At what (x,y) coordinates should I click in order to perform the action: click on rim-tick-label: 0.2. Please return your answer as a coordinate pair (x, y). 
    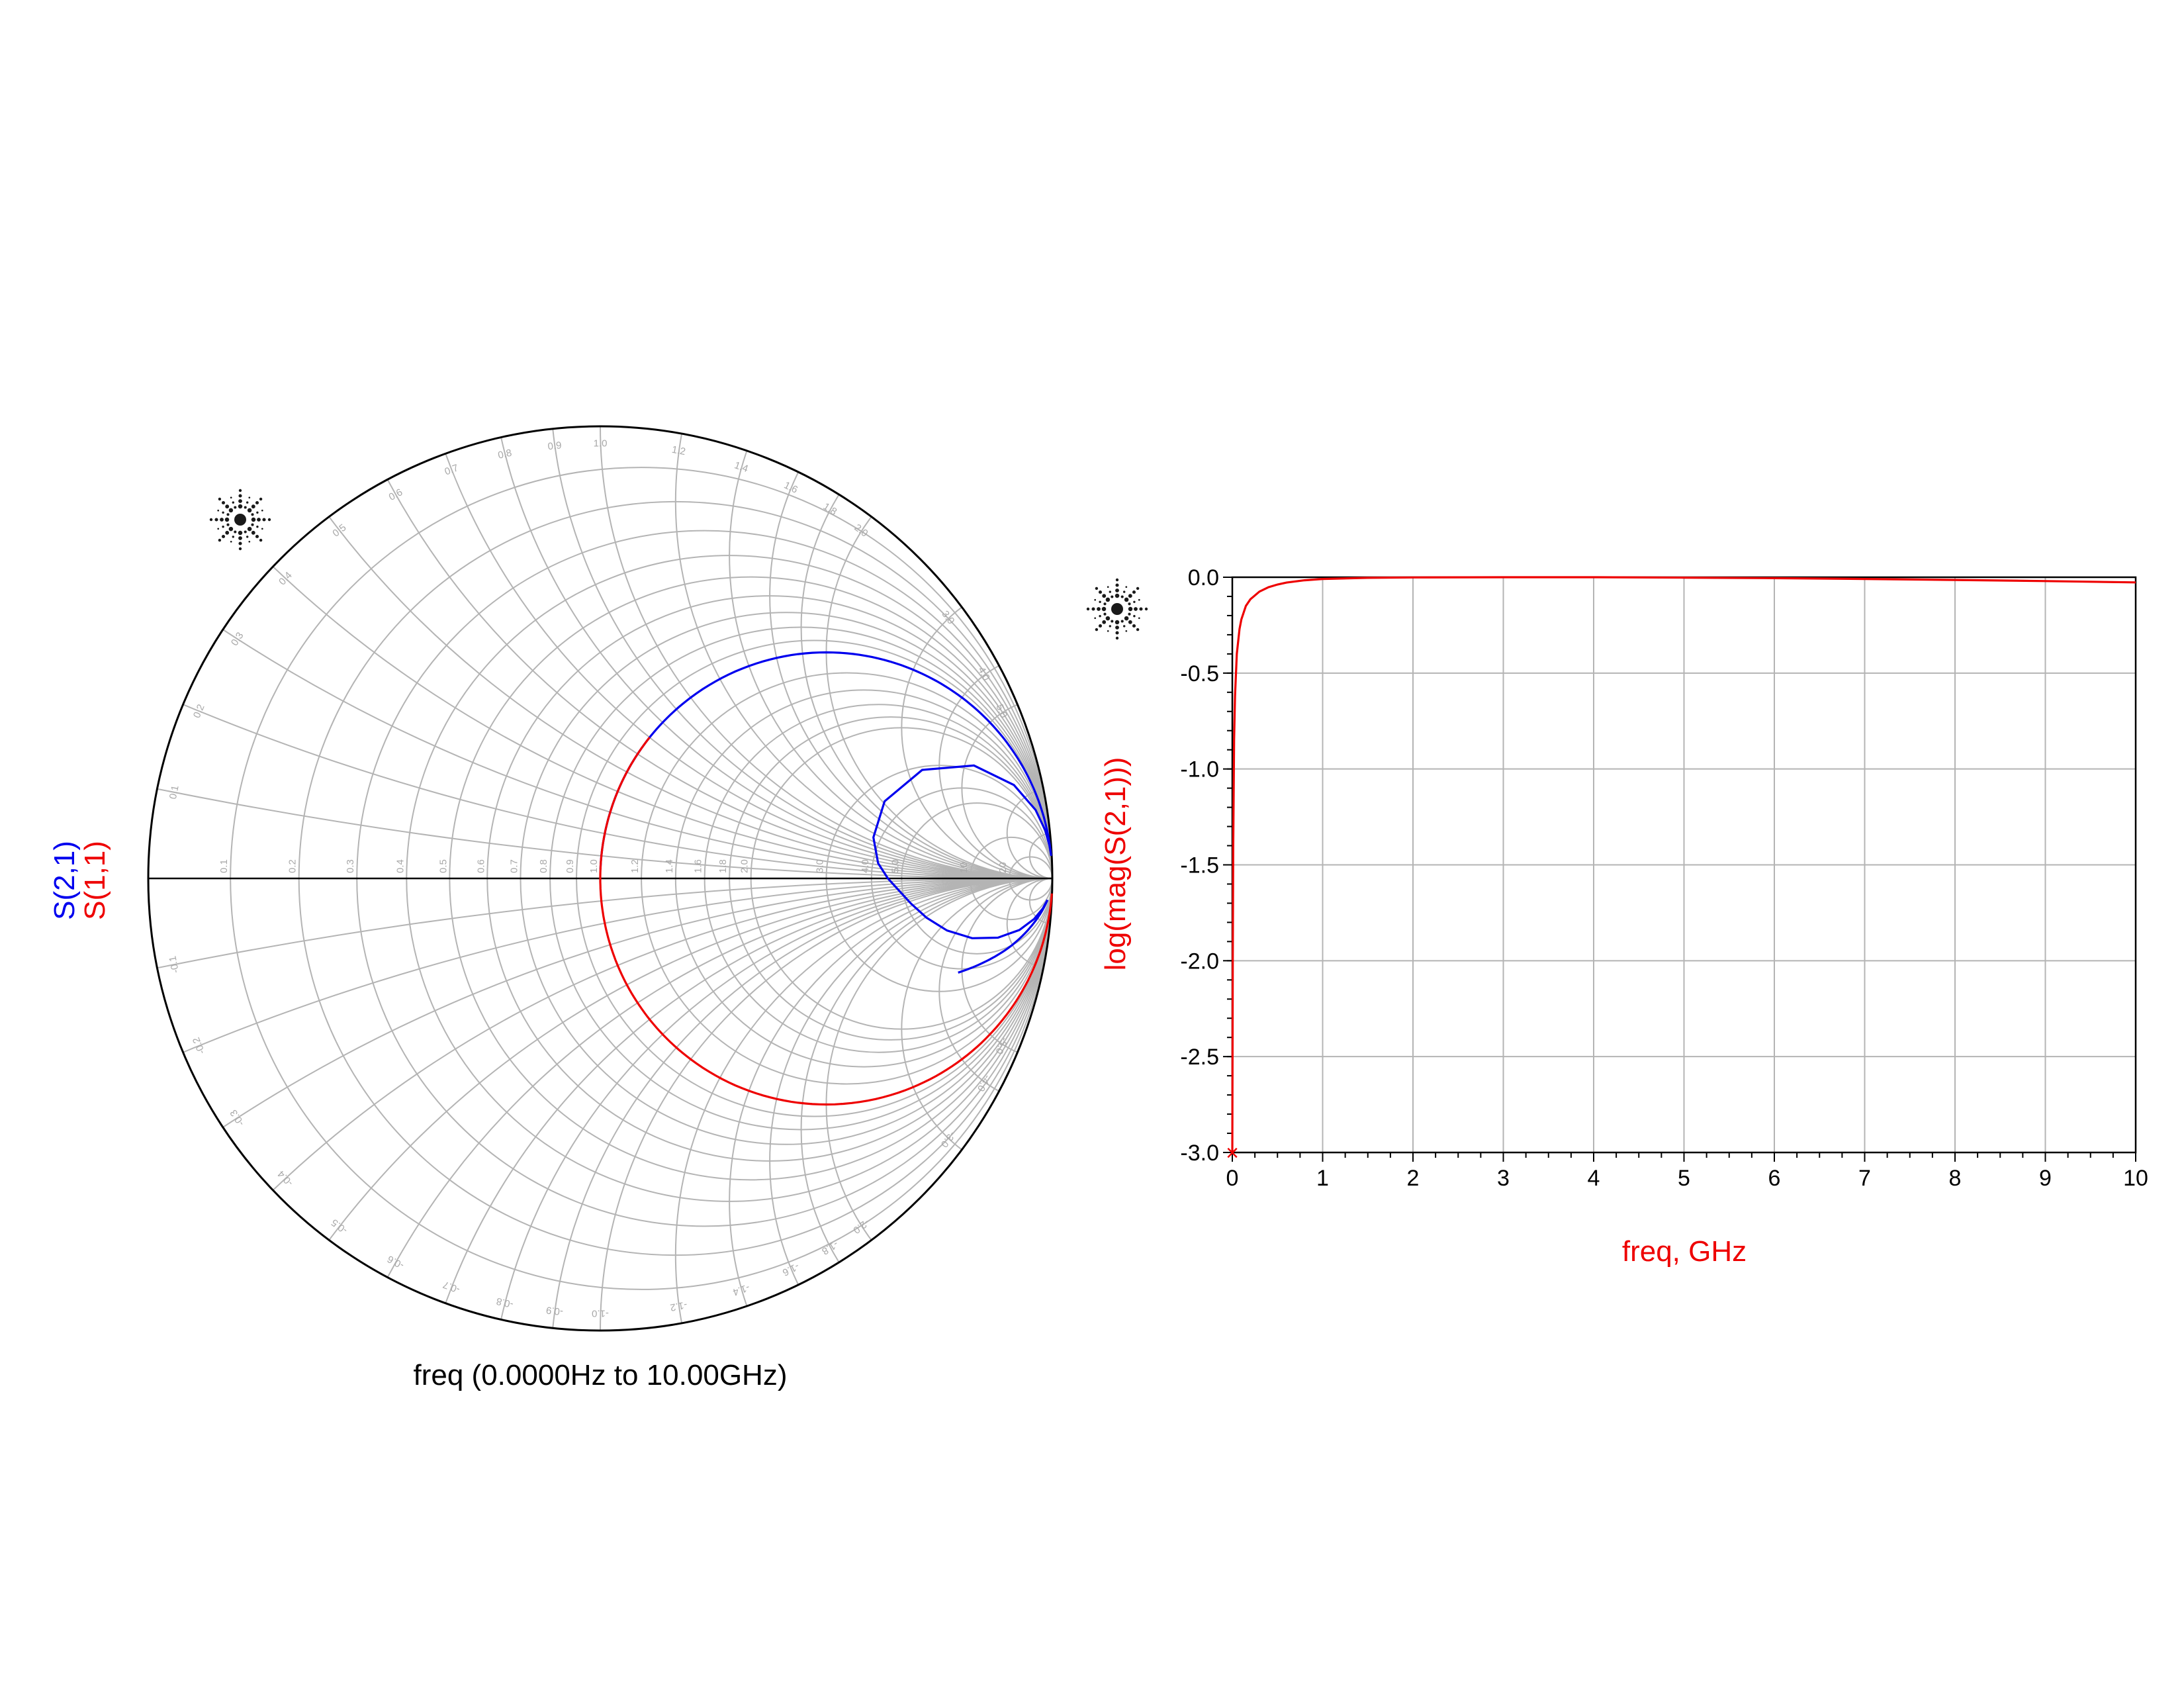
    Looking at the image, I should click on (199, 711).